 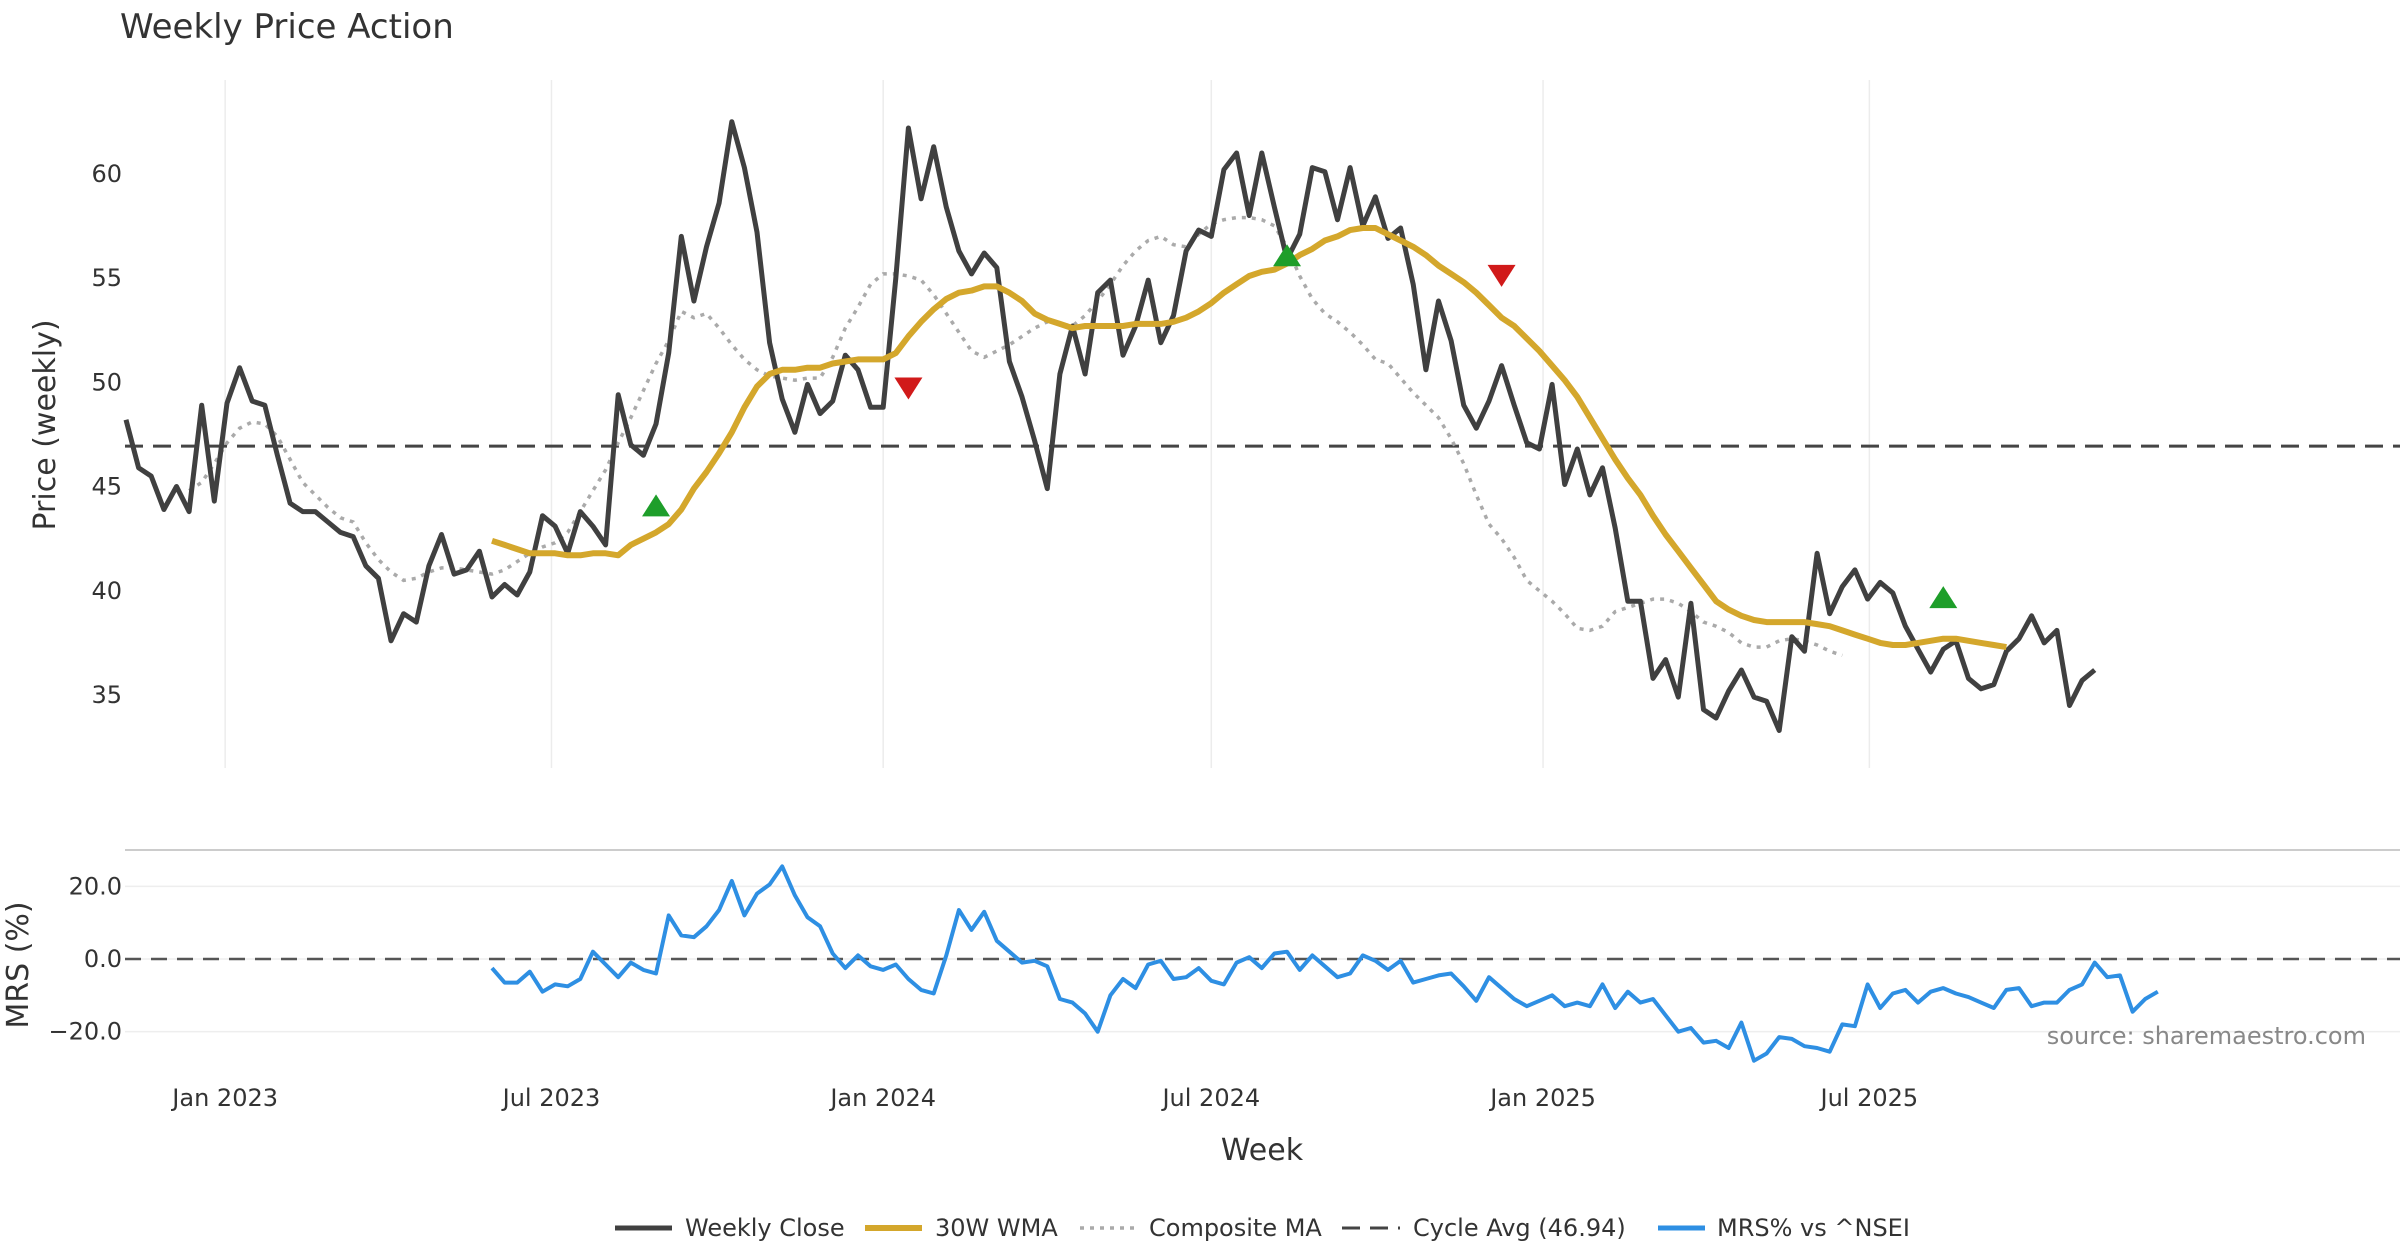 What do you see at coordinates (2206, 1036) in the screenshot?
I see `source-note: source: sharemaestro.com` at bounding box center [2206, 1036].